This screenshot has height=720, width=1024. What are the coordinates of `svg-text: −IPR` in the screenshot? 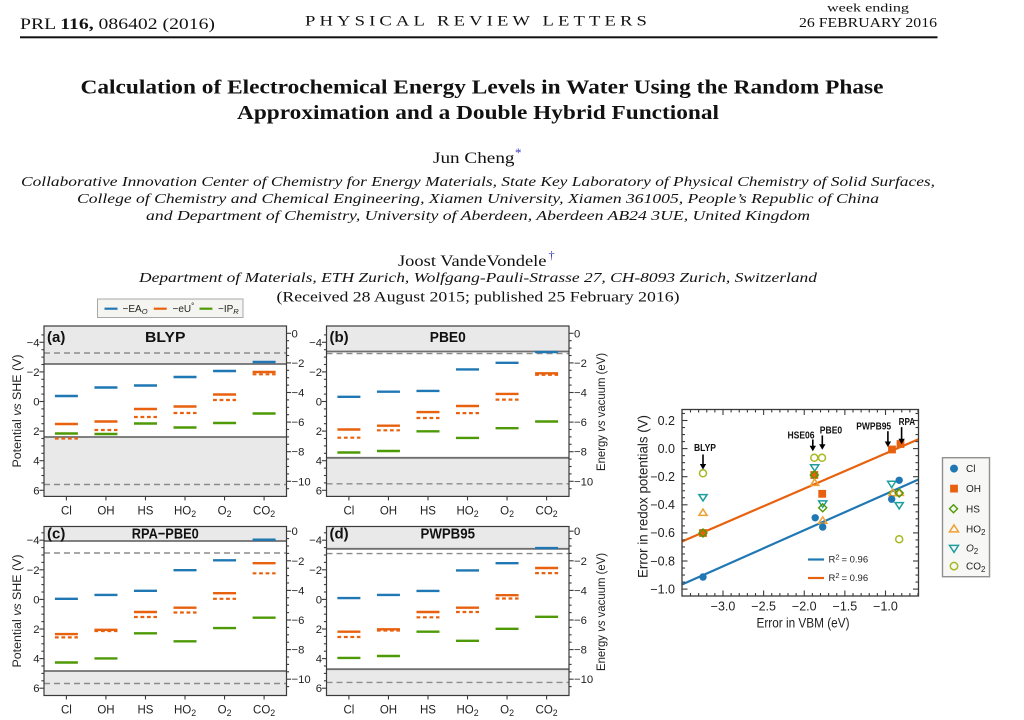 It's located at (228, 310).